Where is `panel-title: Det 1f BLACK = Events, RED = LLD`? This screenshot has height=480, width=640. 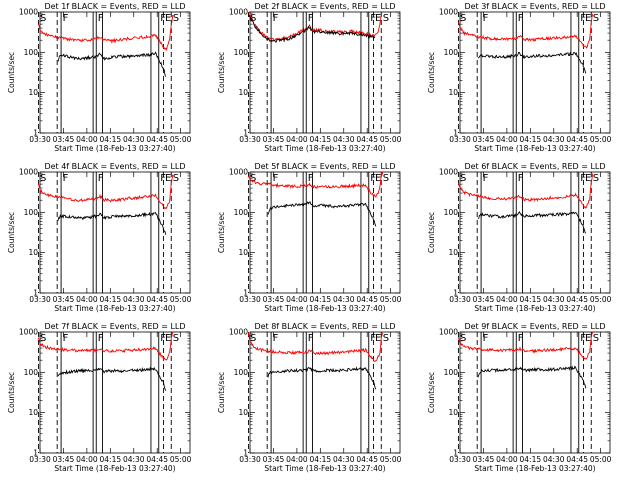
panel-title: Det 1f BLACK = Events, RED = LLD is located at coordinates (114, 6).